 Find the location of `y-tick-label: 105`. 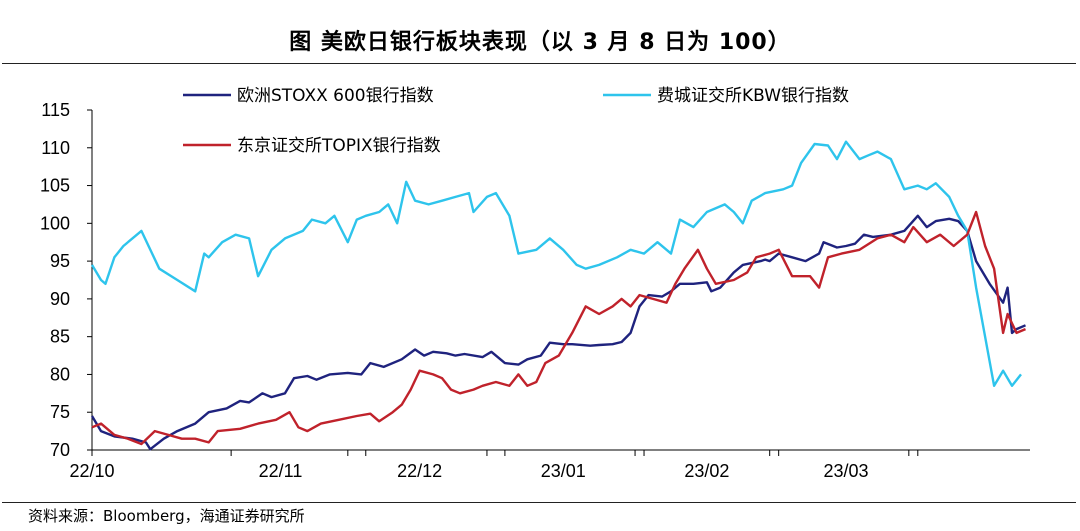

y-tick-label: 105 is located at coordinates (55, 186).